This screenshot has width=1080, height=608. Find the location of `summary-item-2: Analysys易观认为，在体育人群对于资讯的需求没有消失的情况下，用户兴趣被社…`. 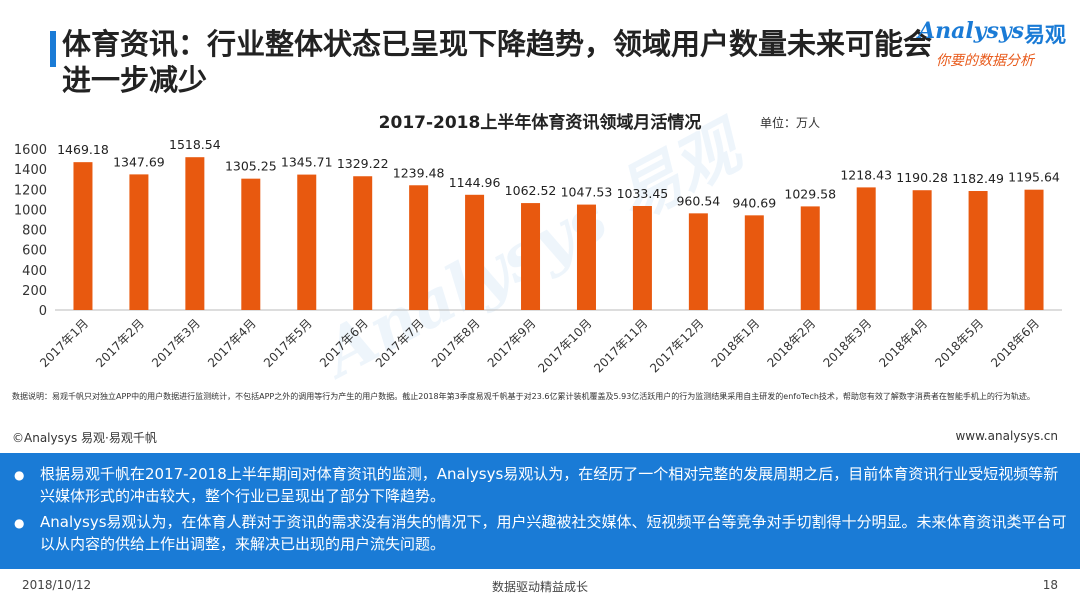

summary-item-2: Analysys易观认为，在体育人群对于资讯的需求没有消失的情况下，用户兴趣被社… is located at coordinates (553, 533).